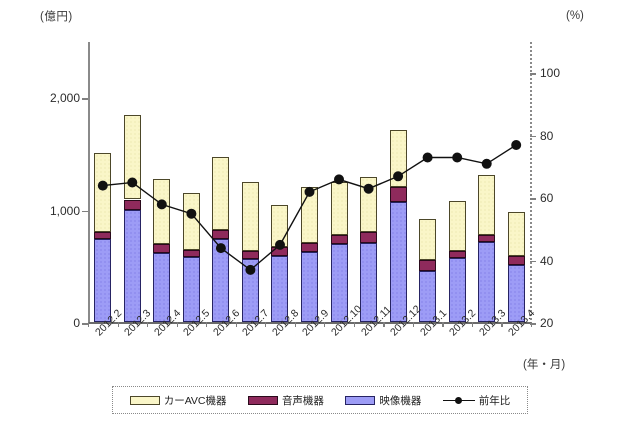  Describe the element at coordinates (64, 98) in the screenshot. I see `left-tick-label: 2,000` at that location.